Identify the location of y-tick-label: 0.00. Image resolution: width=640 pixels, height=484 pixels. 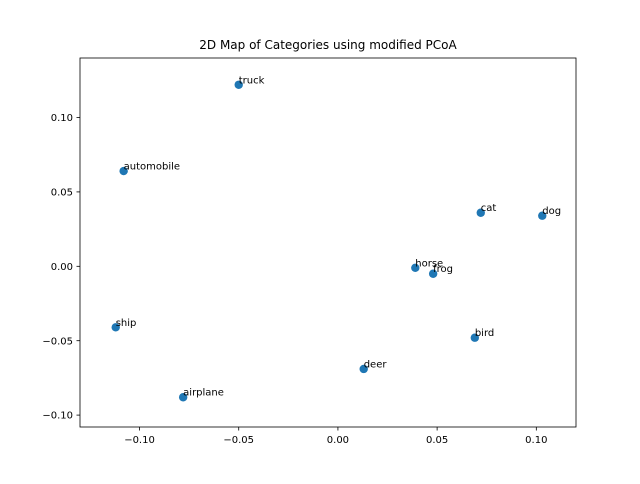
(62, 267).